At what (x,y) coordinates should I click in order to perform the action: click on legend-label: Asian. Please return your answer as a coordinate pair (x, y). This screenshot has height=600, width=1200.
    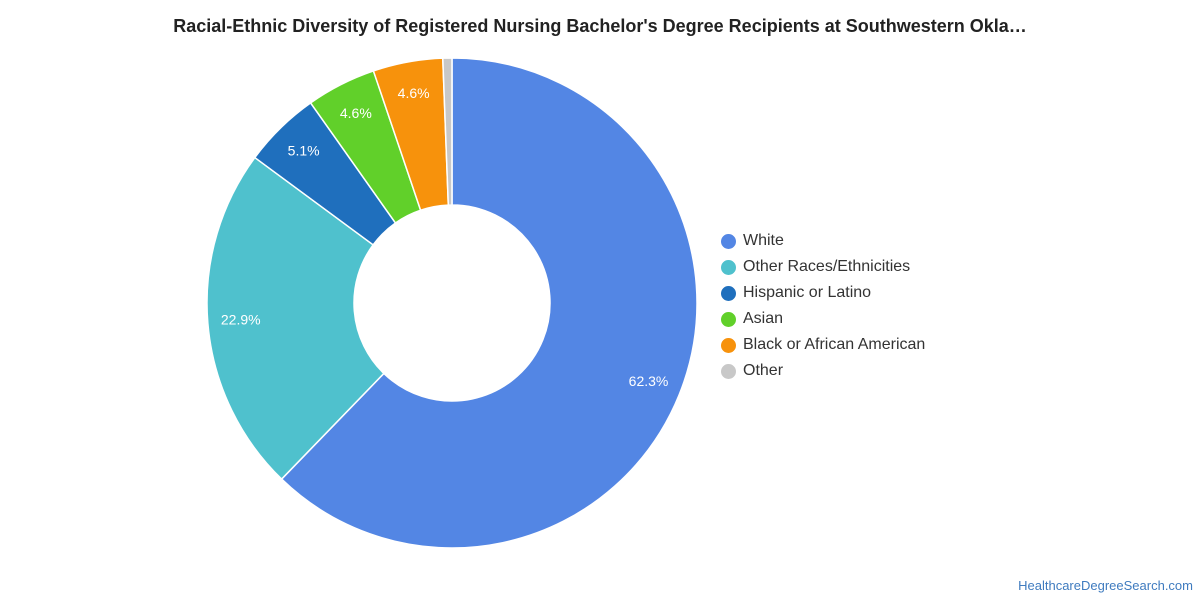
    Looking at the image, I should click on (763, 318).